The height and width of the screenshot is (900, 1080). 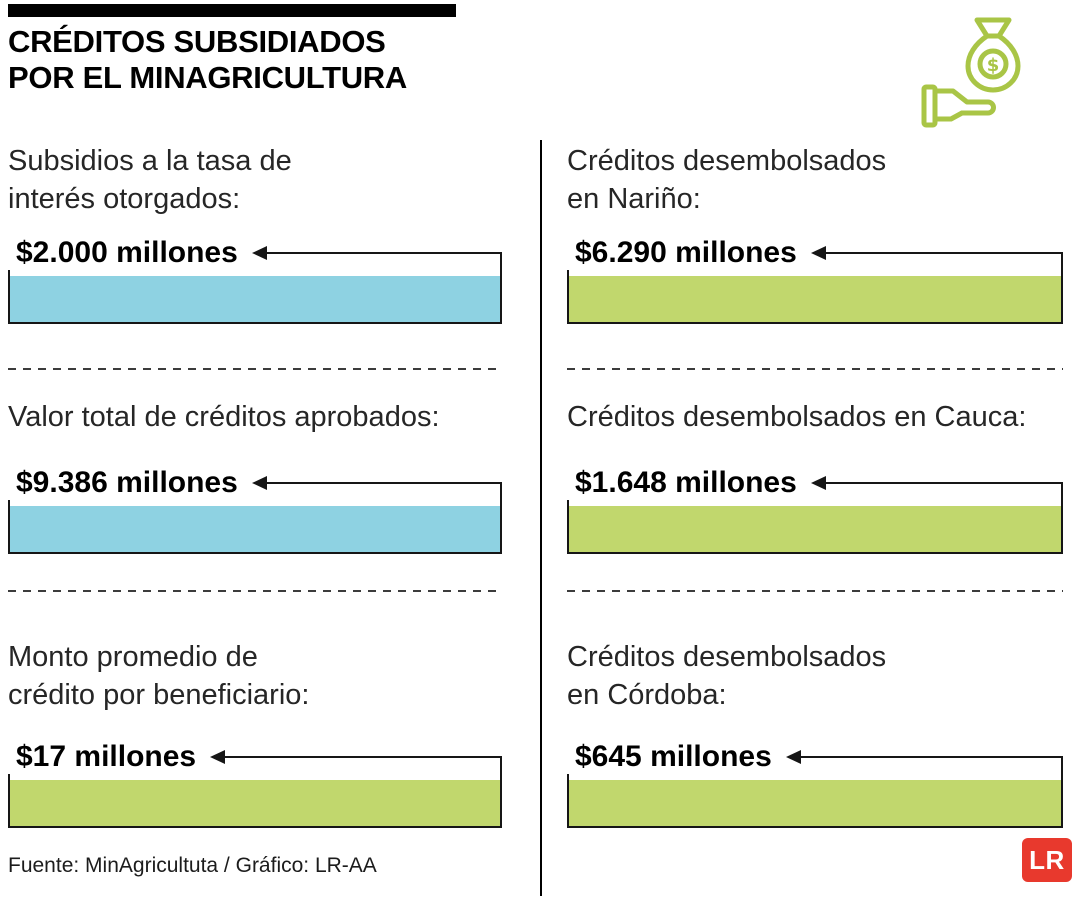 I want to click on page-title-line1: CRÉDITOS SUBSIDIADOS, so click(x=197, y=41).